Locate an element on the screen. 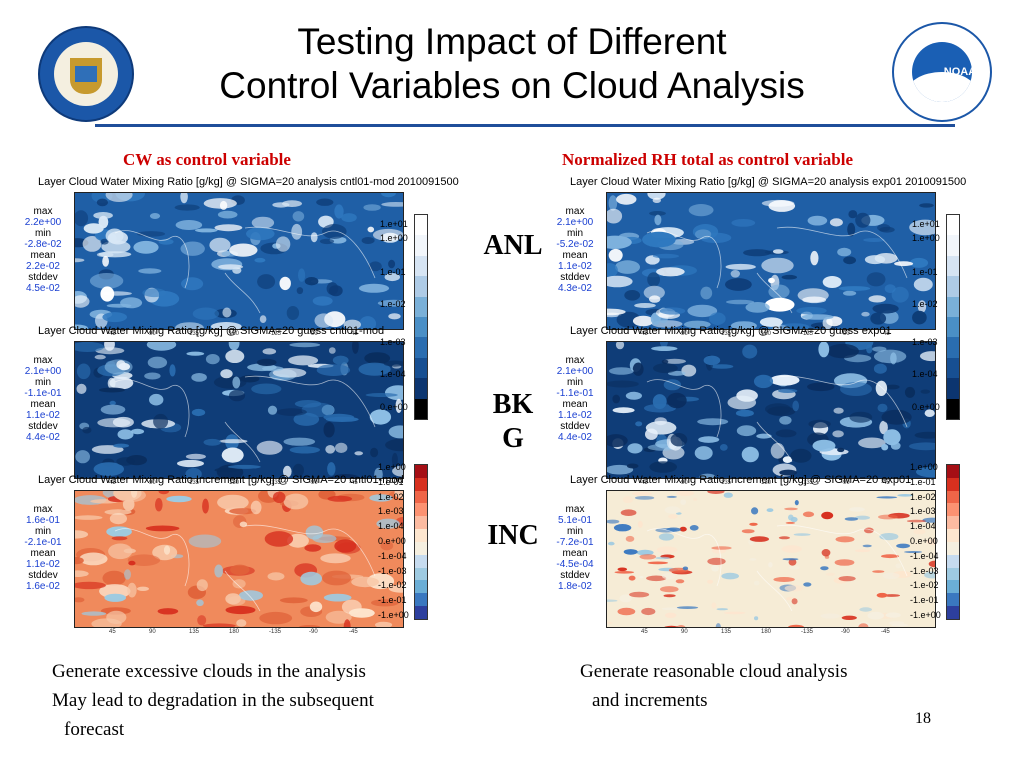  stat-value-min: -1.1e-01 is located at coordinates (575, 393).